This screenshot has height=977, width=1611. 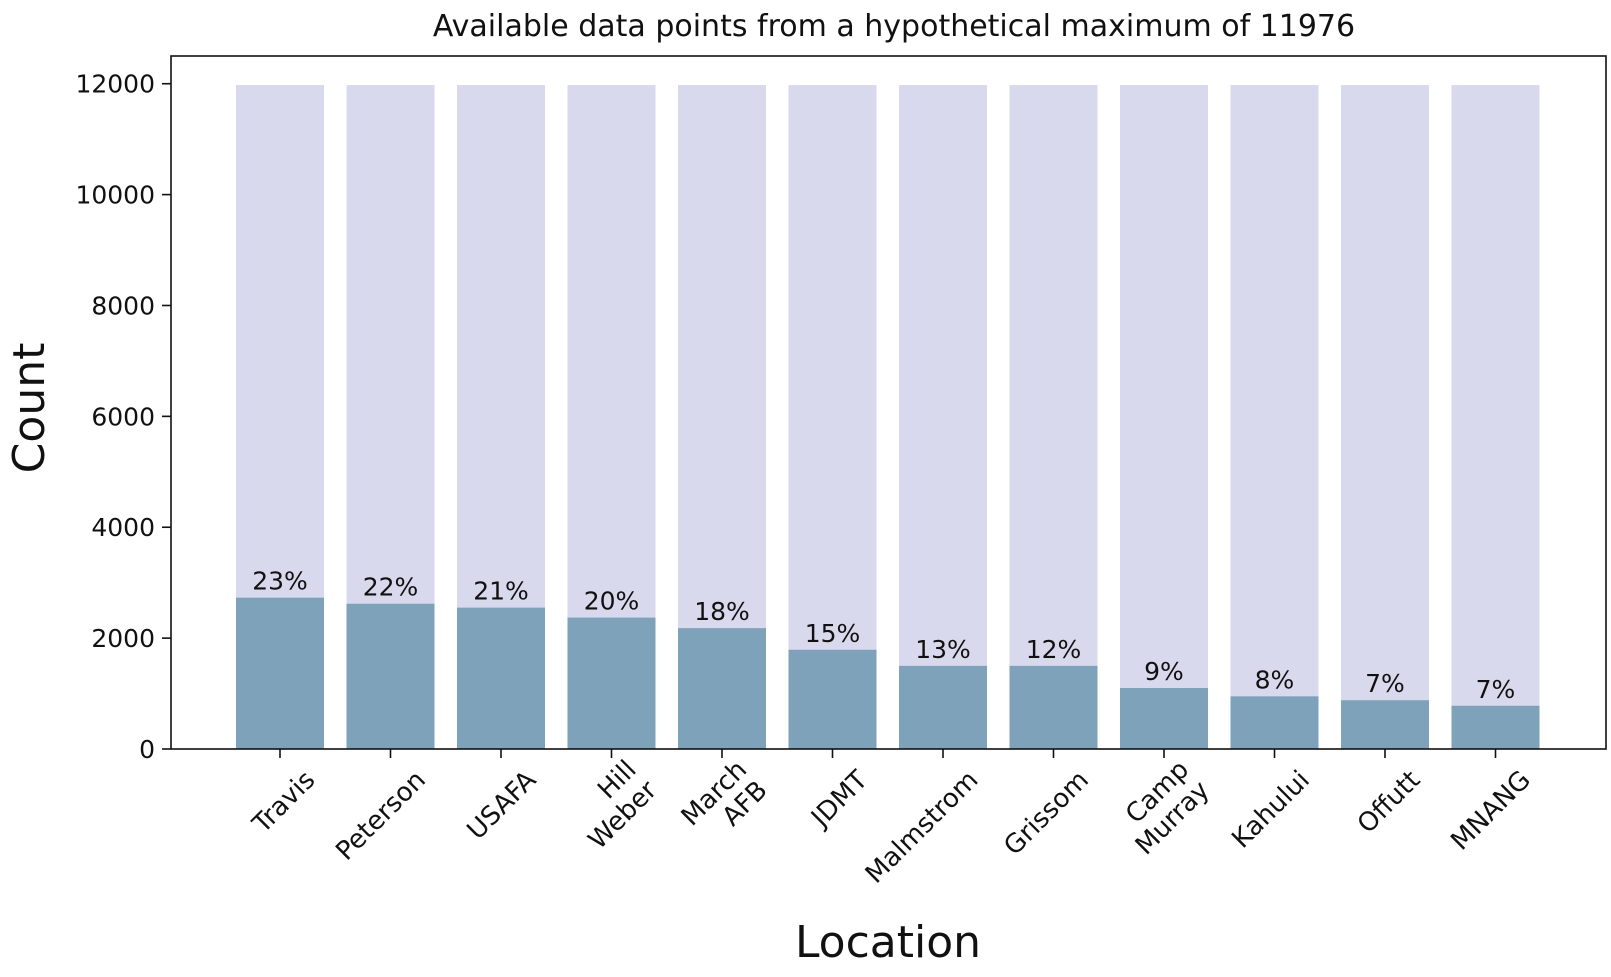 I want to click on bar-value-label: 13%, so click(x=943, y=649).